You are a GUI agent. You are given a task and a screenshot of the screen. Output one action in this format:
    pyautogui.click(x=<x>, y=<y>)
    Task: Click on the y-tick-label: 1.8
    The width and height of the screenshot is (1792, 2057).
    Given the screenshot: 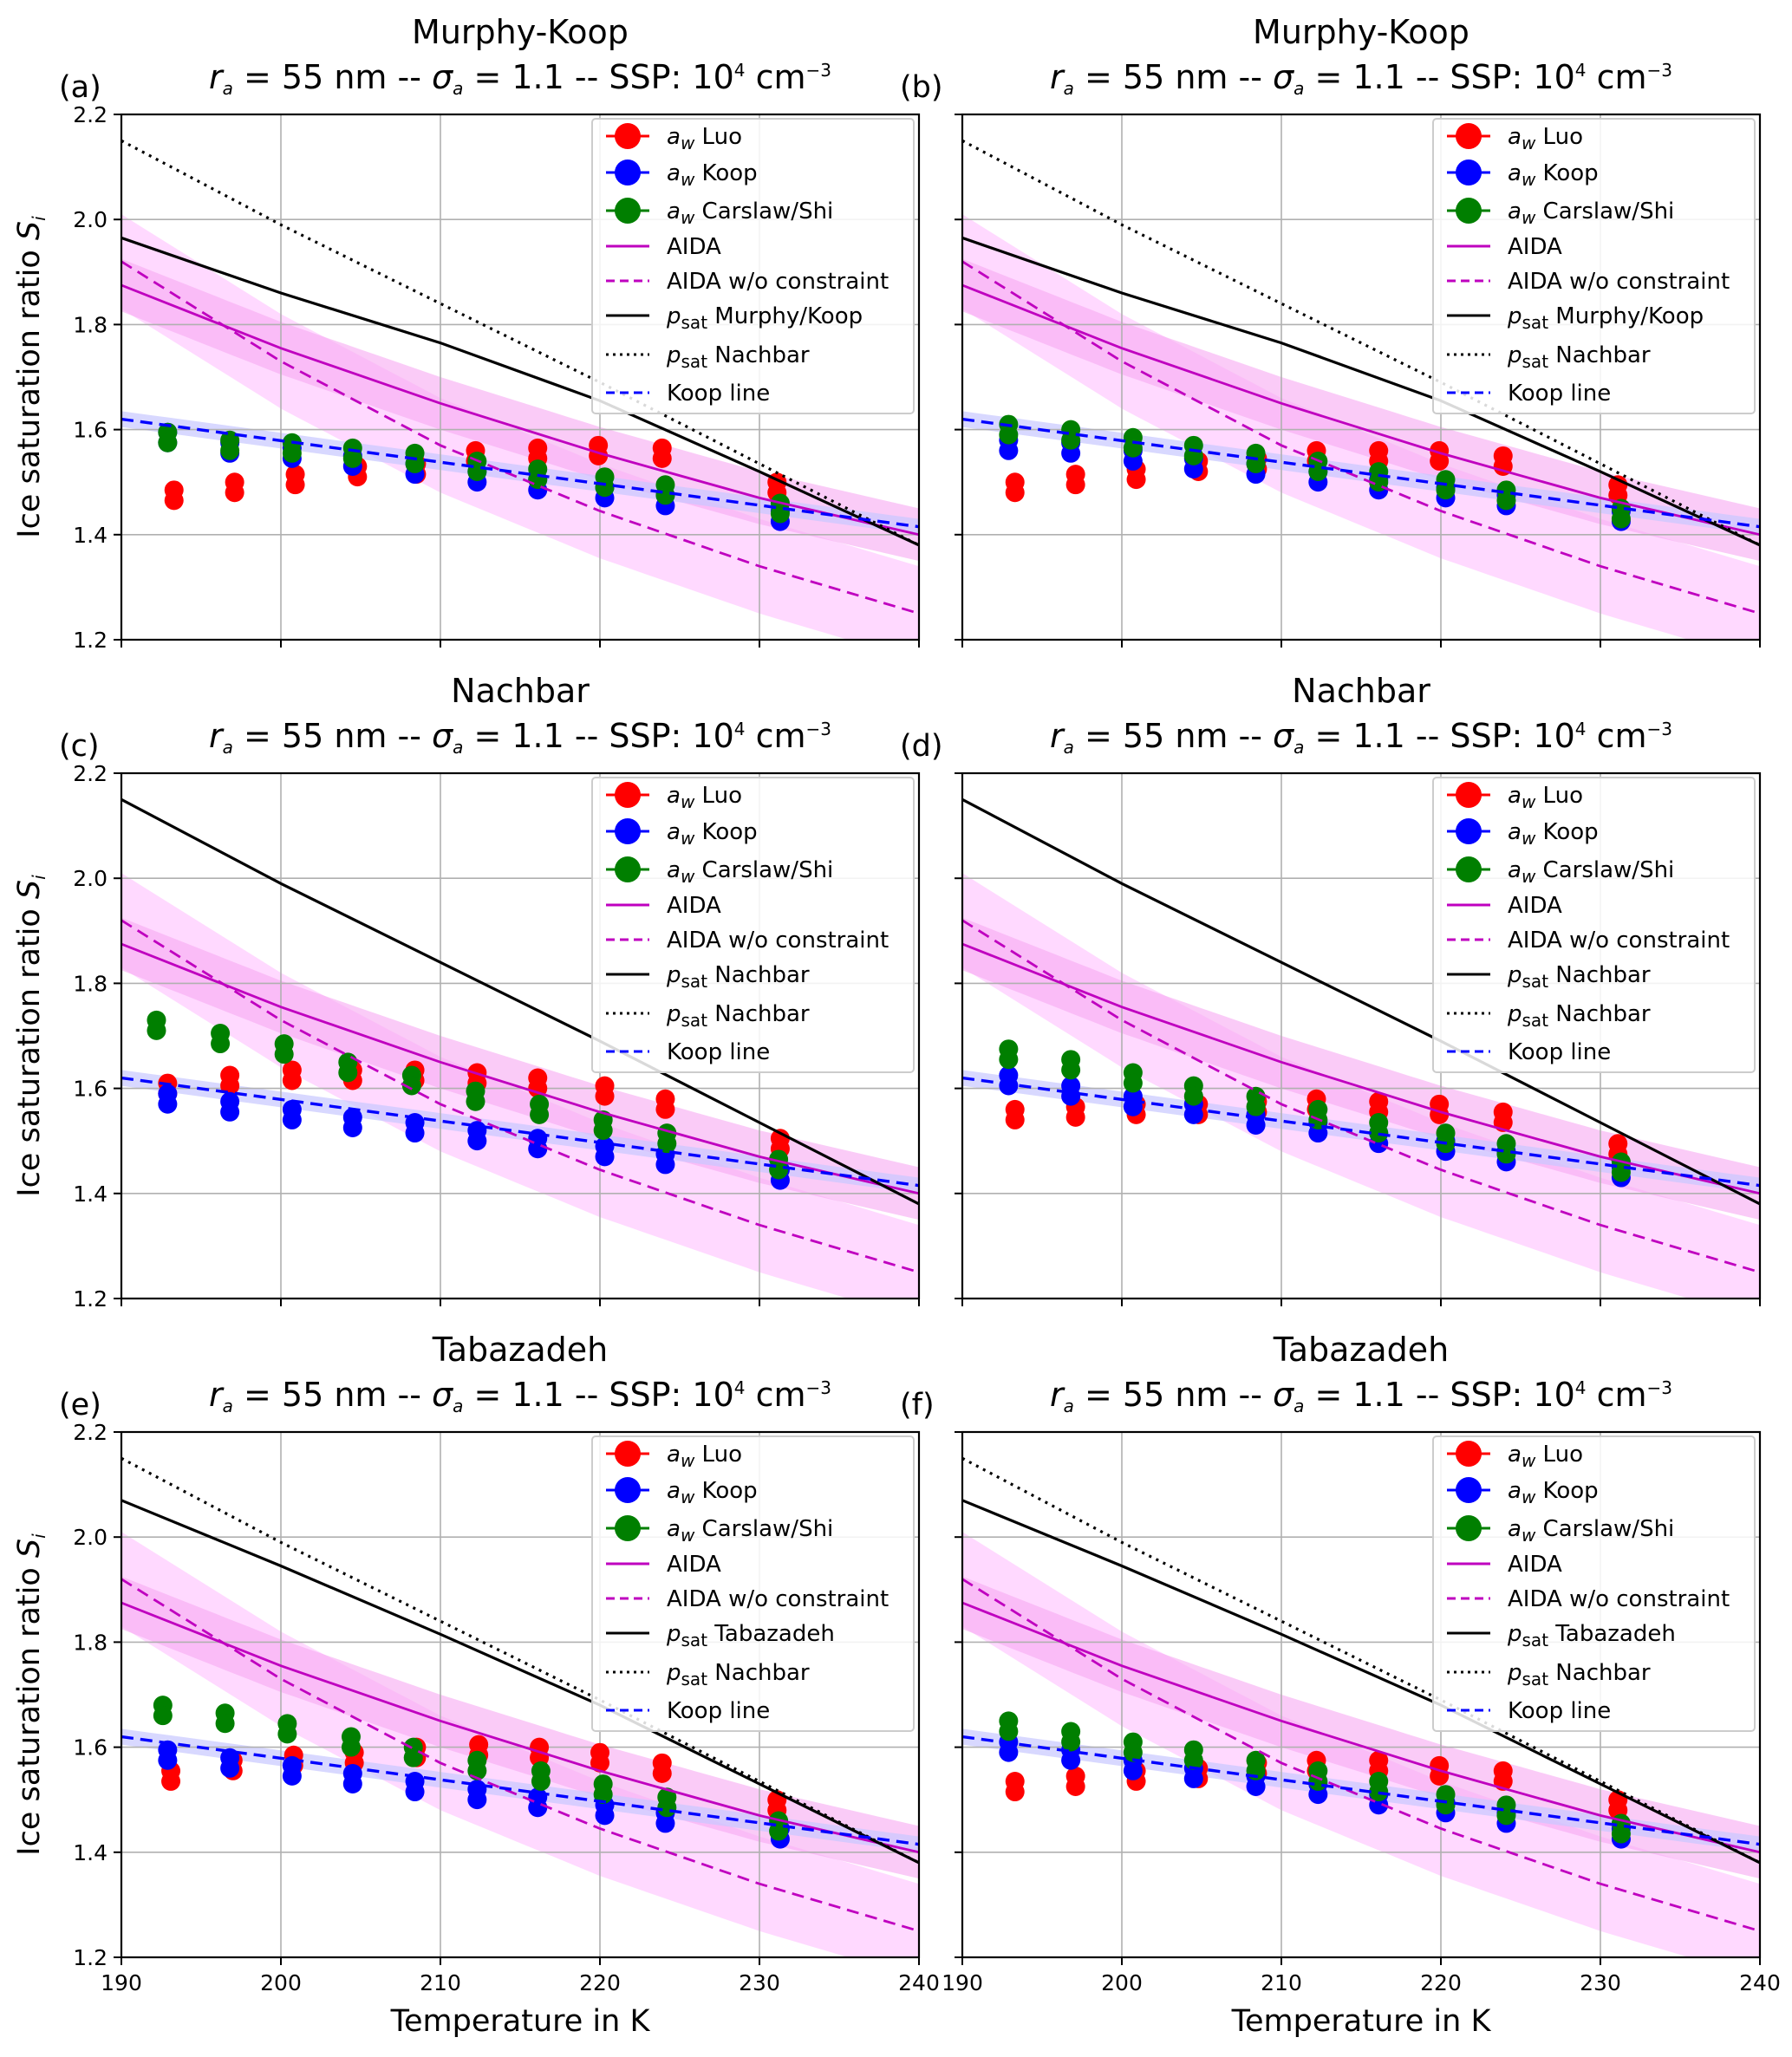 What is the action you would take?
    pyautogui.click(x=90, y=1642)
    